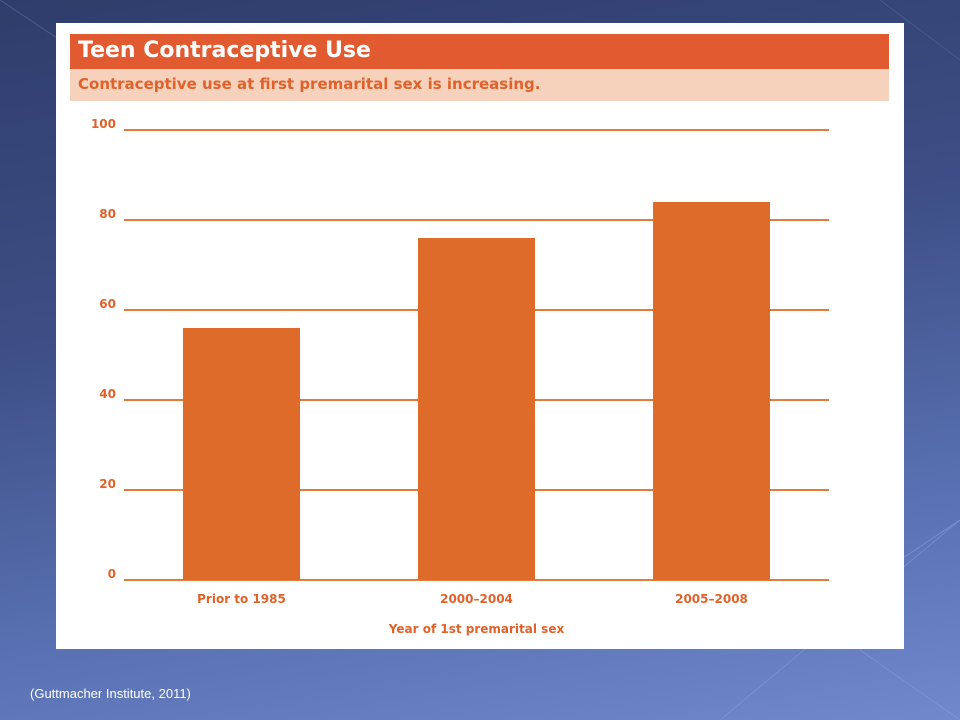  What do you see at coordinates (476, 629) in the screenshot?
I see `x-axis-title: Year of 1st premarital sex` at bounding box center [476, 629].